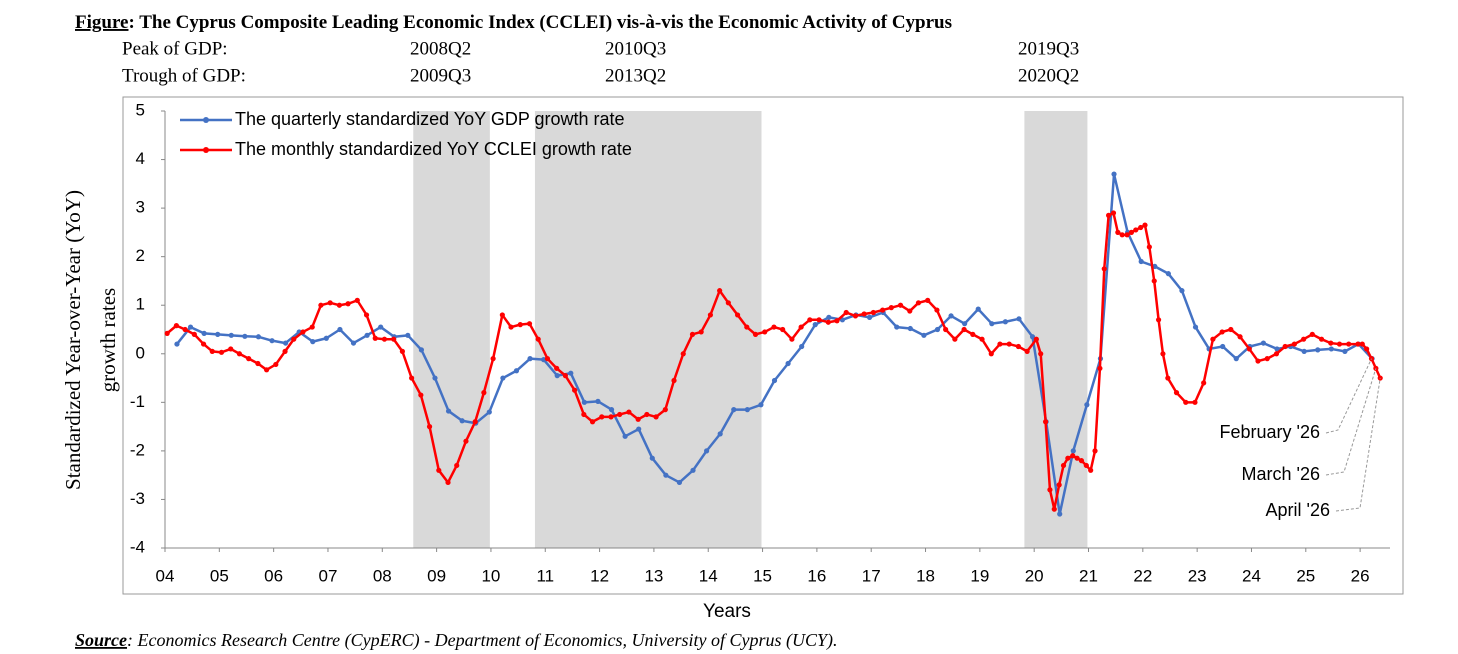 The height and width of the screenshot is (654, 1458). Describe the element at coordinates (1048, 75) in the screenshot. I see `turning-point-date: 2020Q2` at that location.